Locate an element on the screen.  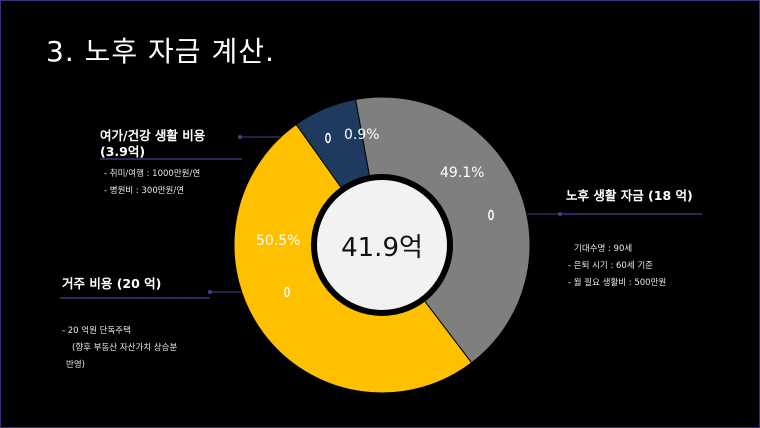
leisure-marker is located at coordinates (328, 138).